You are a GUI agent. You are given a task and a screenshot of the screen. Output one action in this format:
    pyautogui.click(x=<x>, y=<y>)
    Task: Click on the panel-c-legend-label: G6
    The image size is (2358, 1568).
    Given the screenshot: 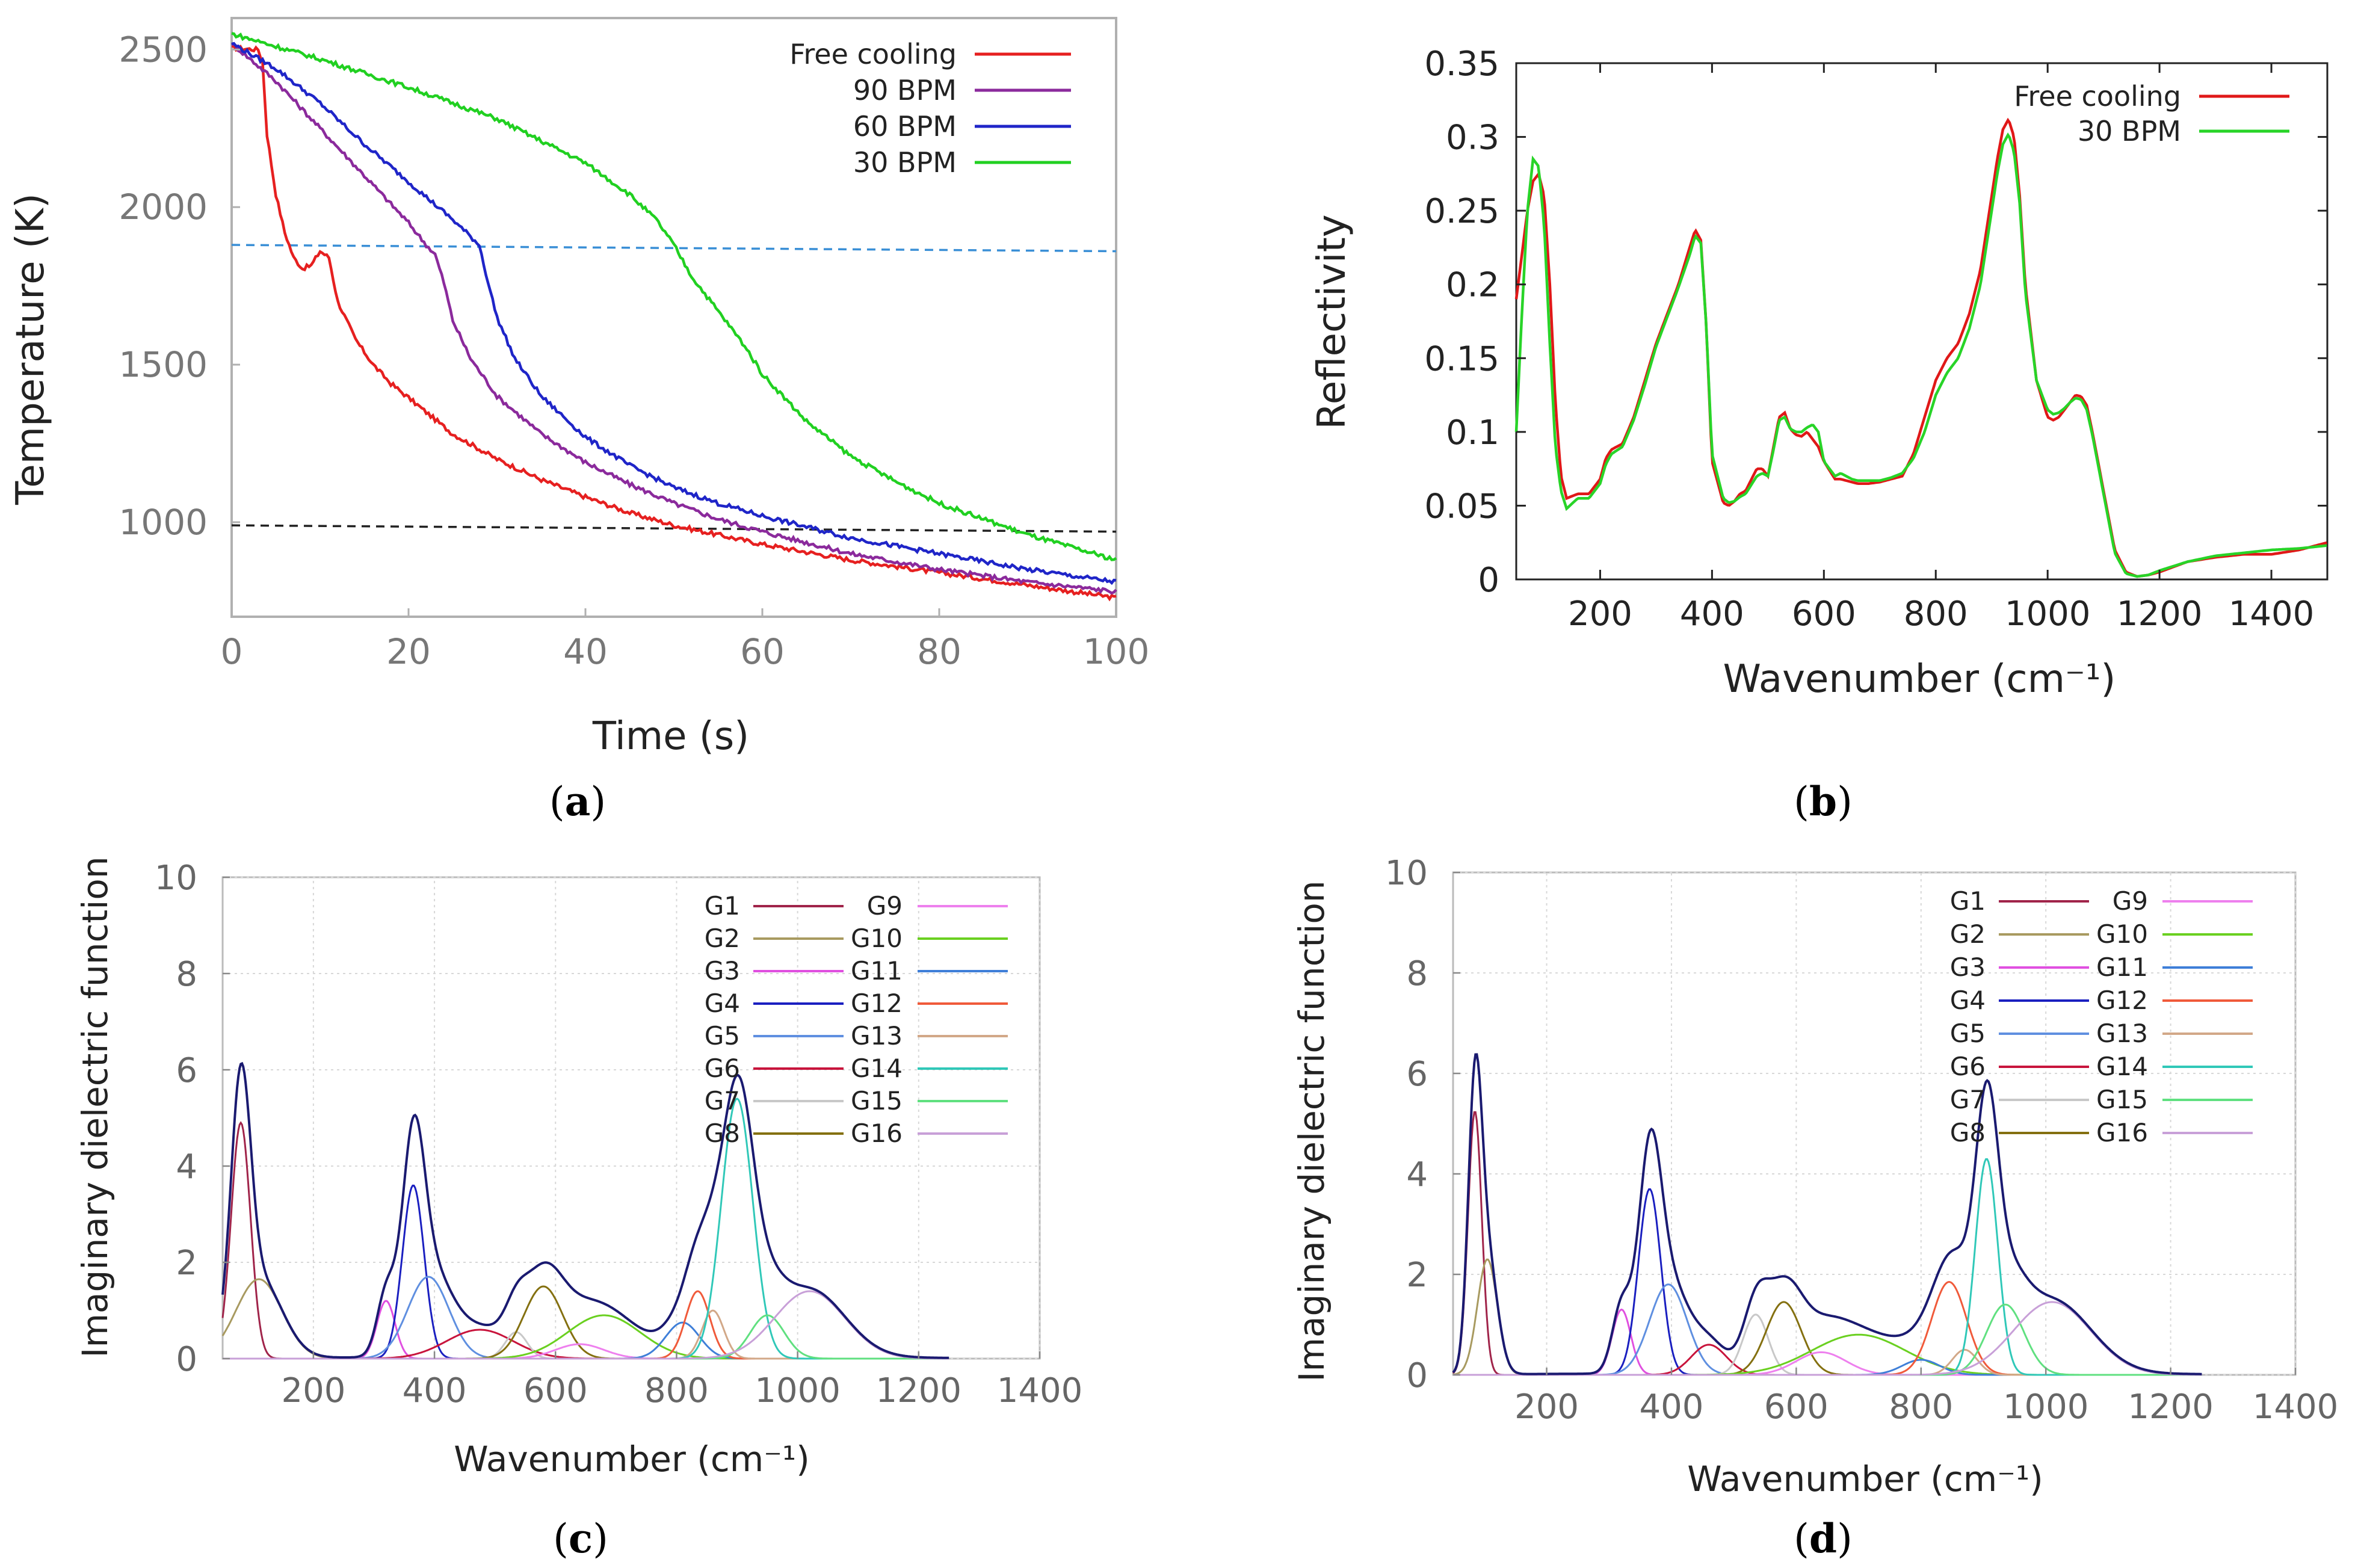 What is the action you would take?
    pyautogui.click(x=722, y=1068)
    